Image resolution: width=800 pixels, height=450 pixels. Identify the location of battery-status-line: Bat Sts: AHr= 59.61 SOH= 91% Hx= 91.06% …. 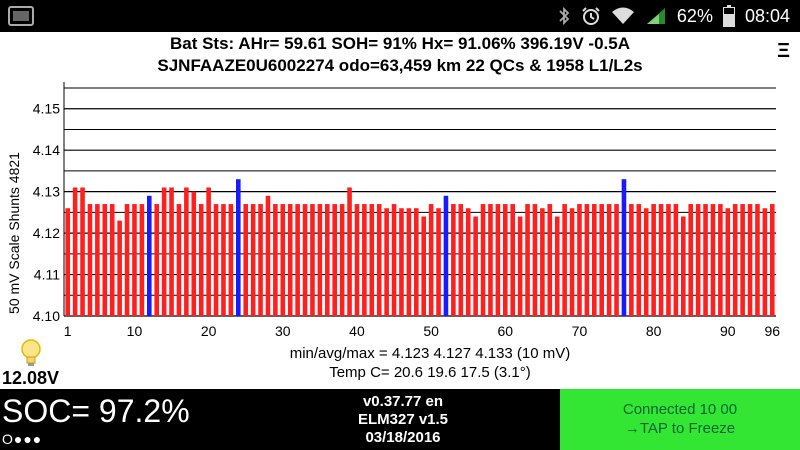
(400, 43).